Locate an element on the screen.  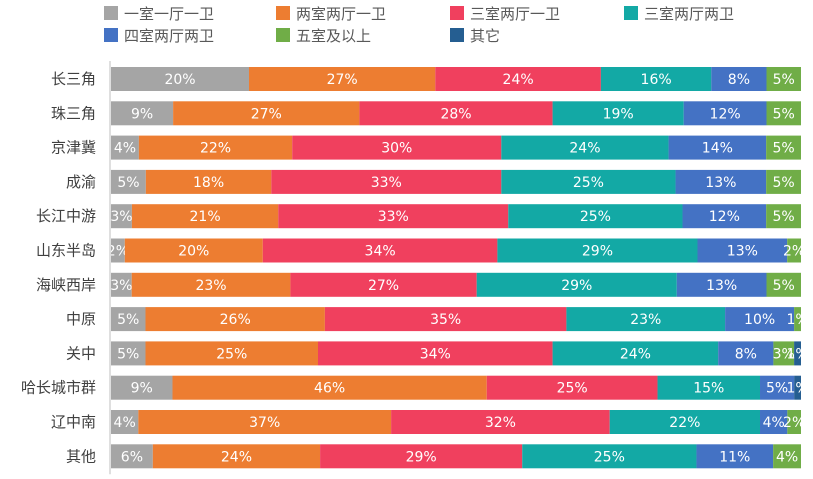
data-label: 34% is located at coordinates (380, 252).